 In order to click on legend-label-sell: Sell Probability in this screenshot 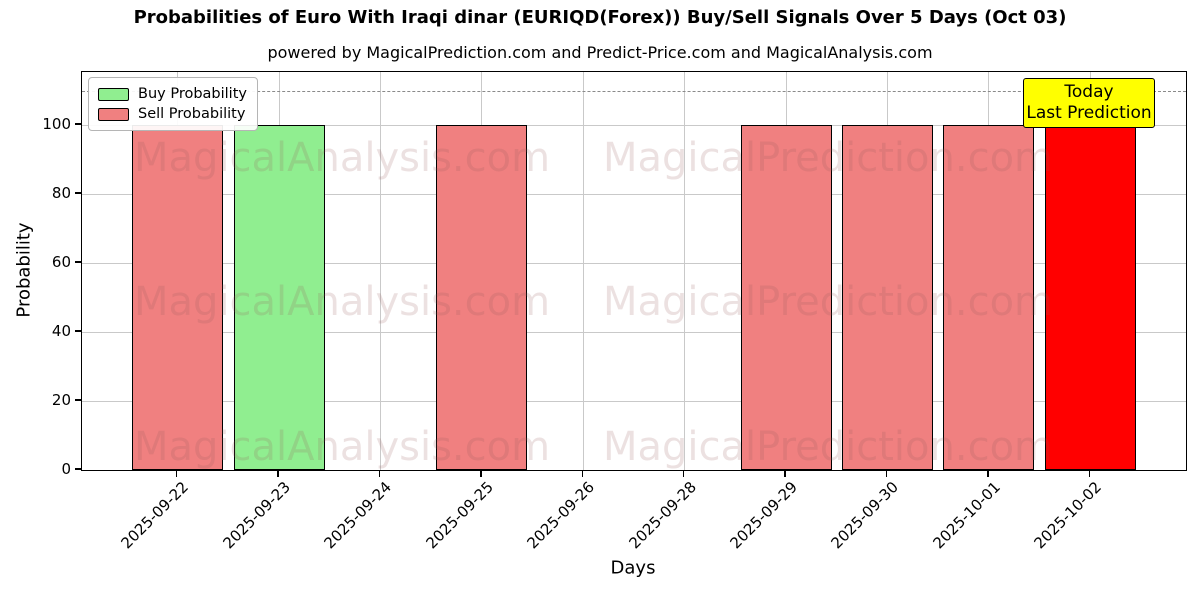, I will do `click(192, 114)`.